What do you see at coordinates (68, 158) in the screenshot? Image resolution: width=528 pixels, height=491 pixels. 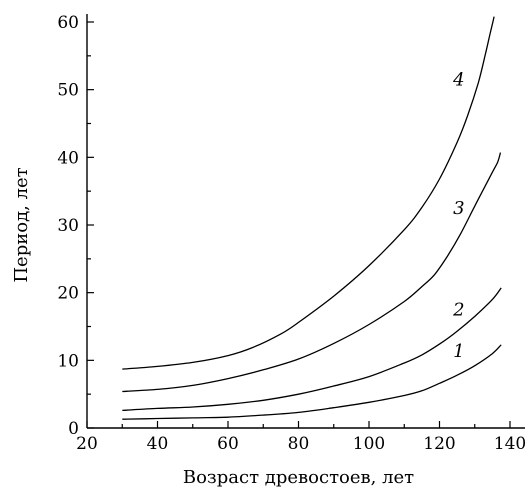 I see `y-tick-label-40: 40` at bounding box center [68, 158].